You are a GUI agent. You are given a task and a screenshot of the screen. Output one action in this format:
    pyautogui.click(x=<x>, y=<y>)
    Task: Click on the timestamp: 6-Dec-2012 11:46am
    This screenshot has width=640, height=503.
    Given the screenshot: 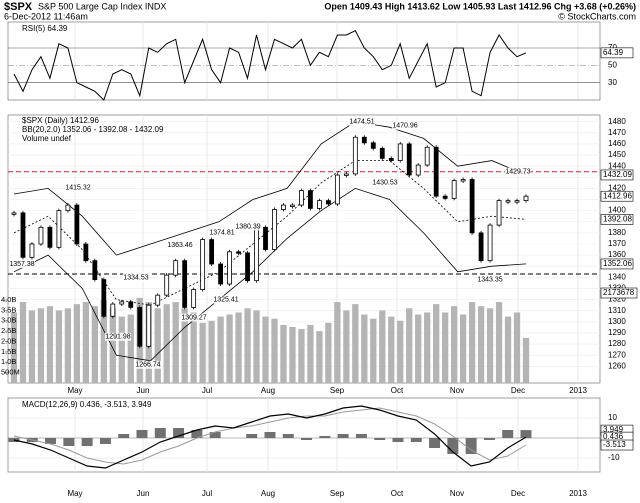 What is the action you would take?
    pyautogui.click(x=46, y=16)
    